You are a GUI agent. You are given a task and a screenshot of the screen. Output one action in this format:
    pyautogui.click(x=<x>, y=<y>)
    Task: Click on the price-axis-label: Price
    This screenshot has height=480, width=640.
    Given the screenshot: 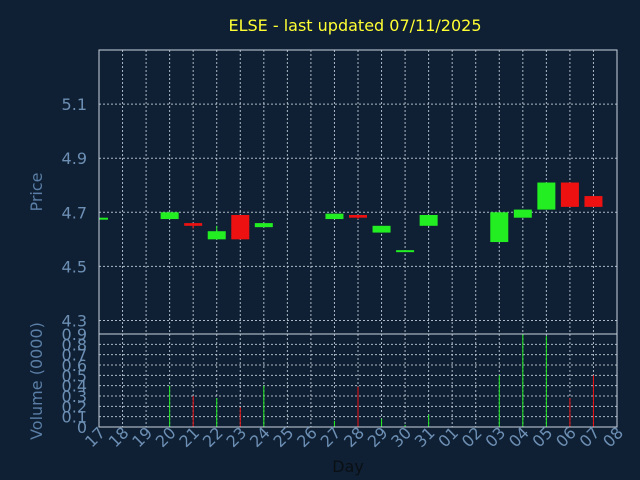 What is the action you would take?
    pyautogui.click(x=36, y=191)
    